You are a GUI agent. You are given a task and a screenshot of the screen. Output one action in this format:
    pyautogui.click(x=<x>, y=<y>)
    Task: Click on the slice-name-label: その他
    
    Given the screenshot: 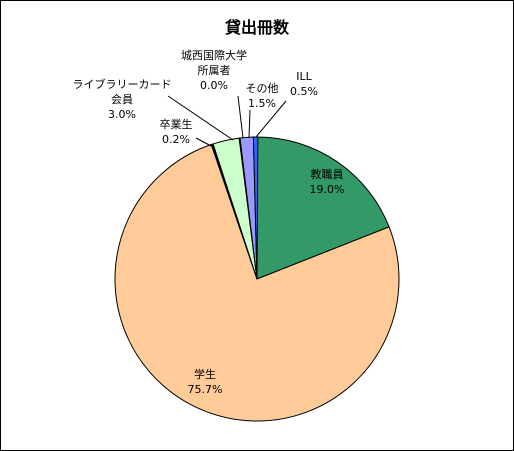 What is the action you would take?
    pyautogui.click(x=262, y=88)
    